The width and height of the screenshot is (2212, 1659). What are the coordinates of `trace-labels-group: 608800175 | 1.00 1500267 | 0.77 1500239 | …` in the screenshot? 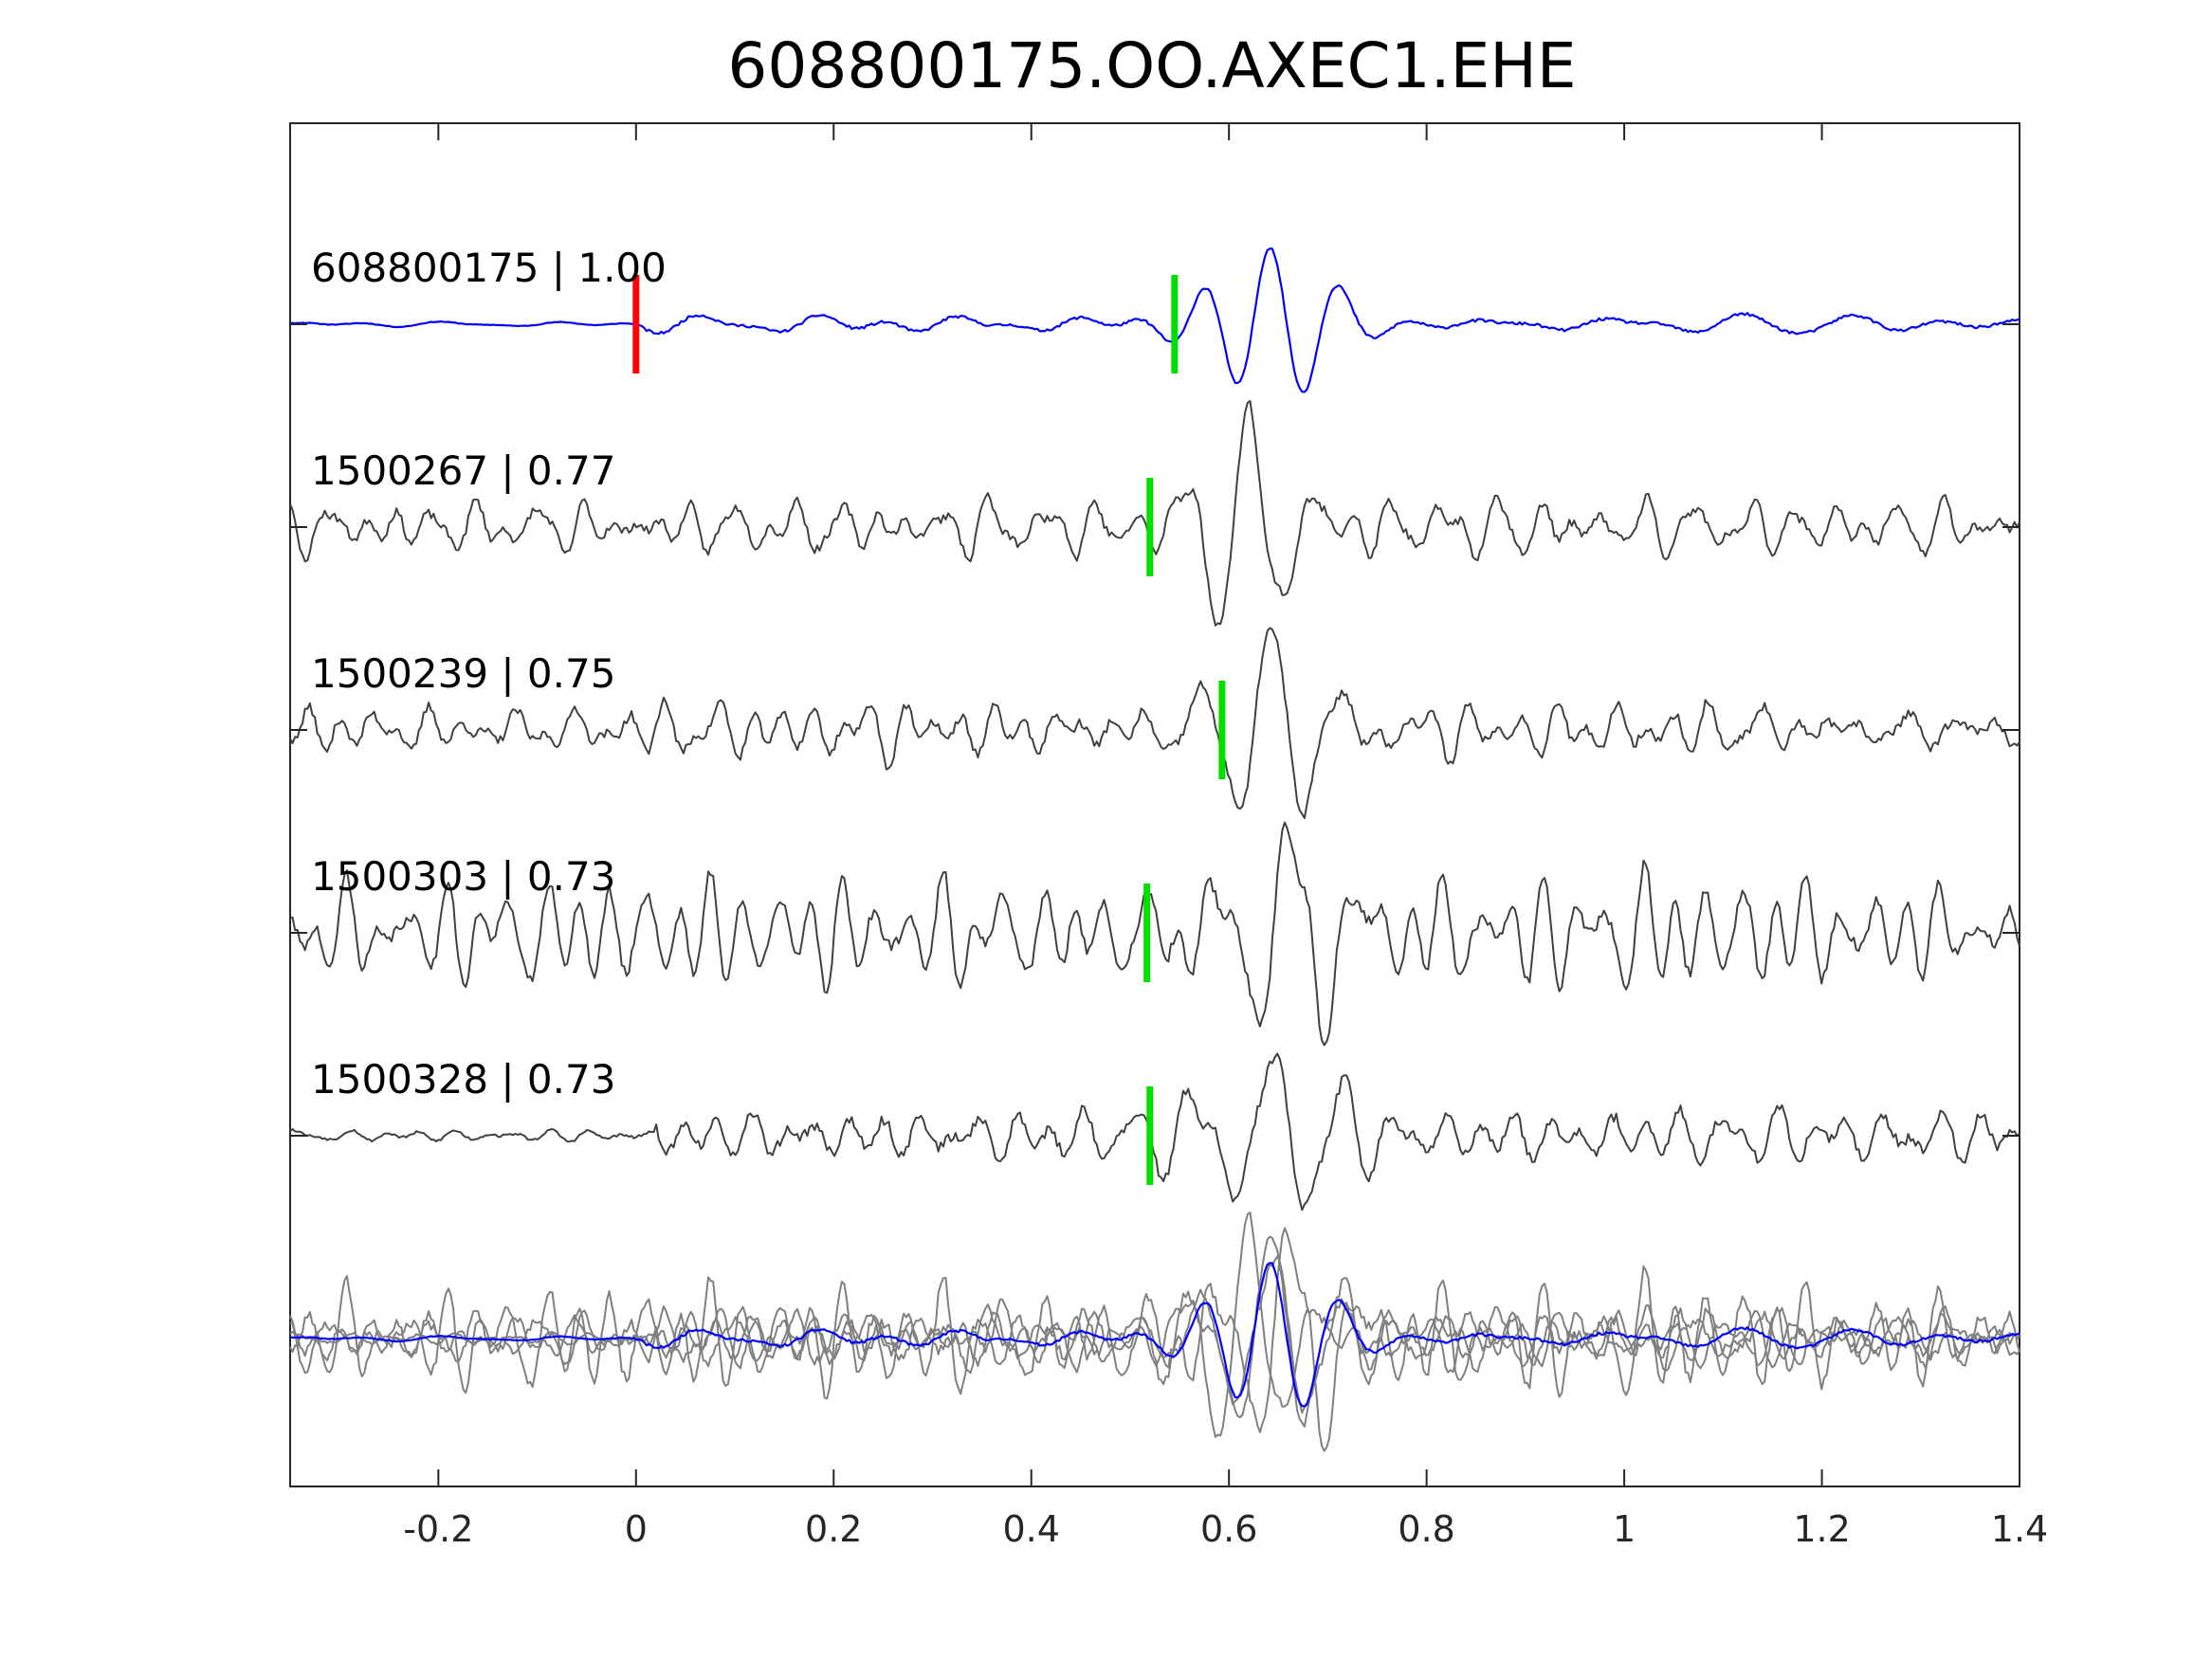 It's located at (489, 674).